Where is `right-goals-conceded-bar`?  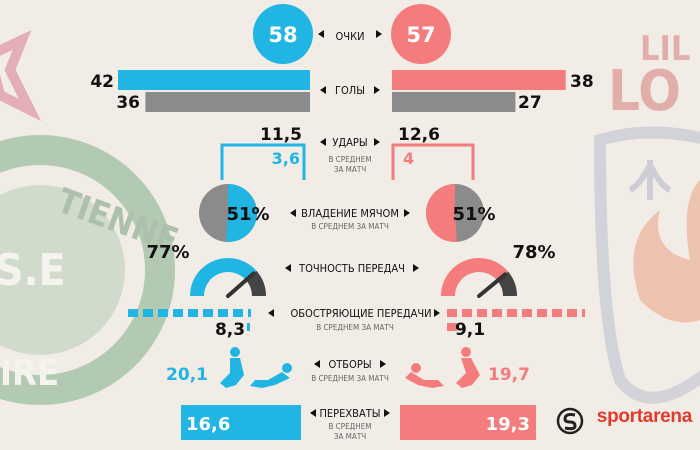
right-goals-conceded-bar is located at coordinates (454, 102).